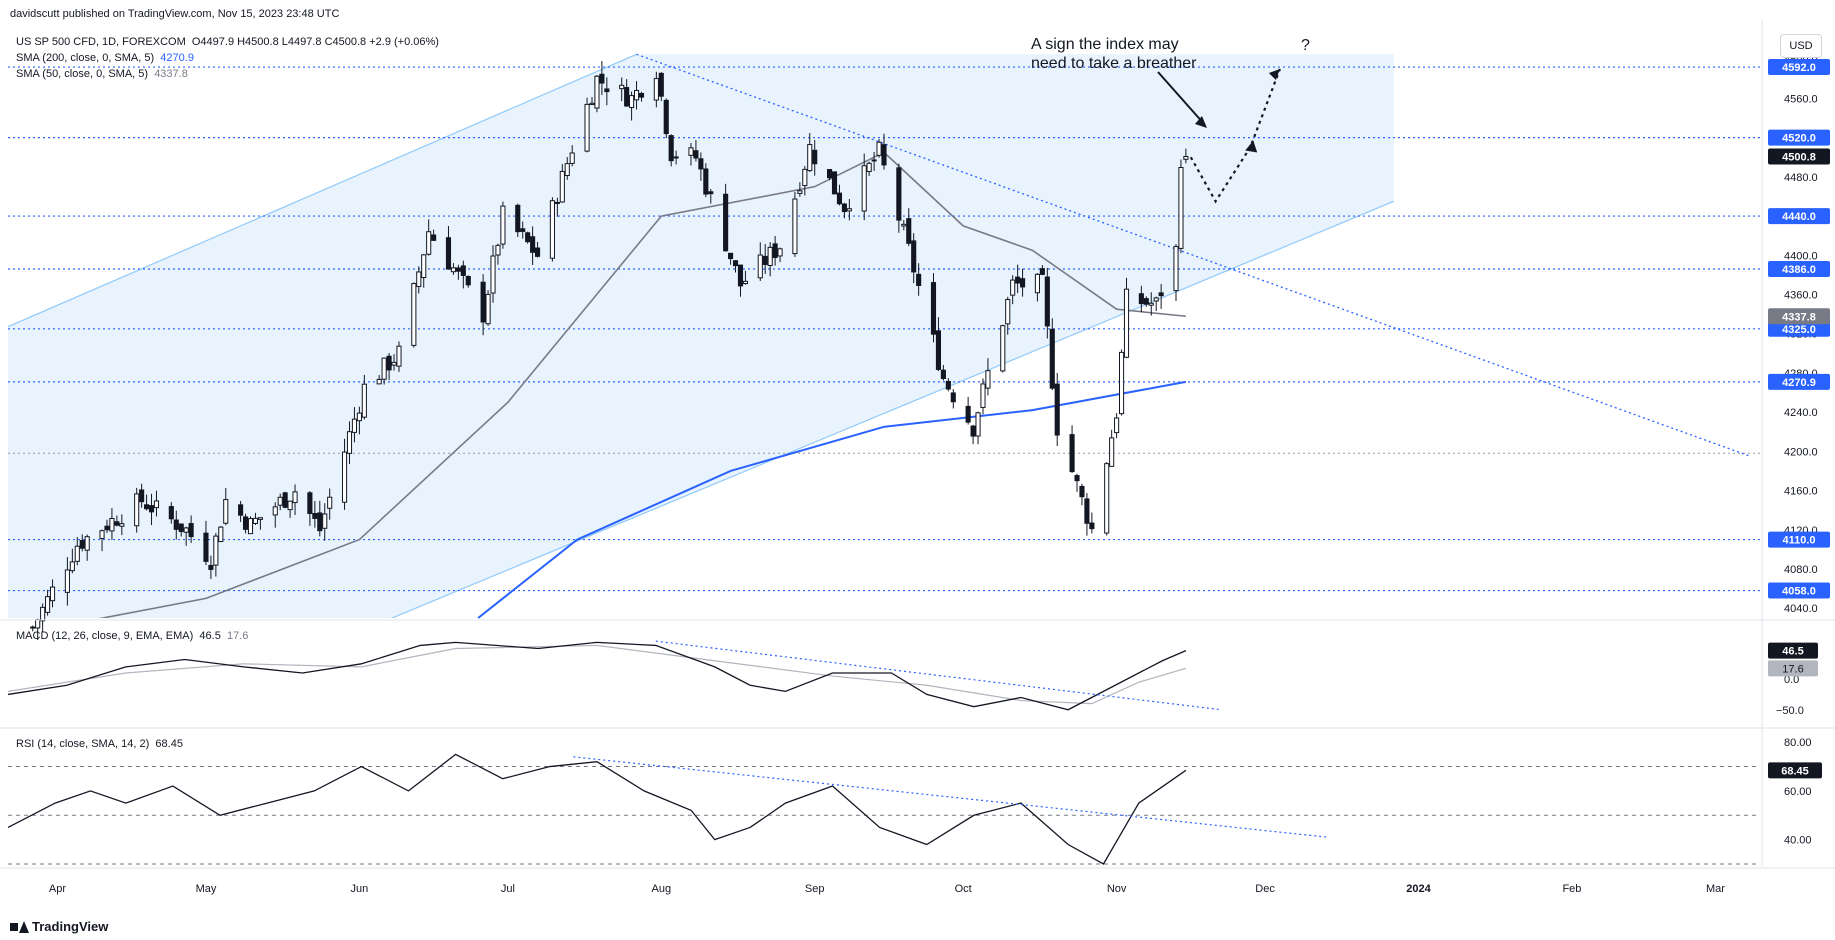 Image resolution: width=1835 pixels, height=940 pixels. What do you see at coordinates (1235, 136) in the screenshot?
I see `projection-path` at bounding box center [1235, 136].